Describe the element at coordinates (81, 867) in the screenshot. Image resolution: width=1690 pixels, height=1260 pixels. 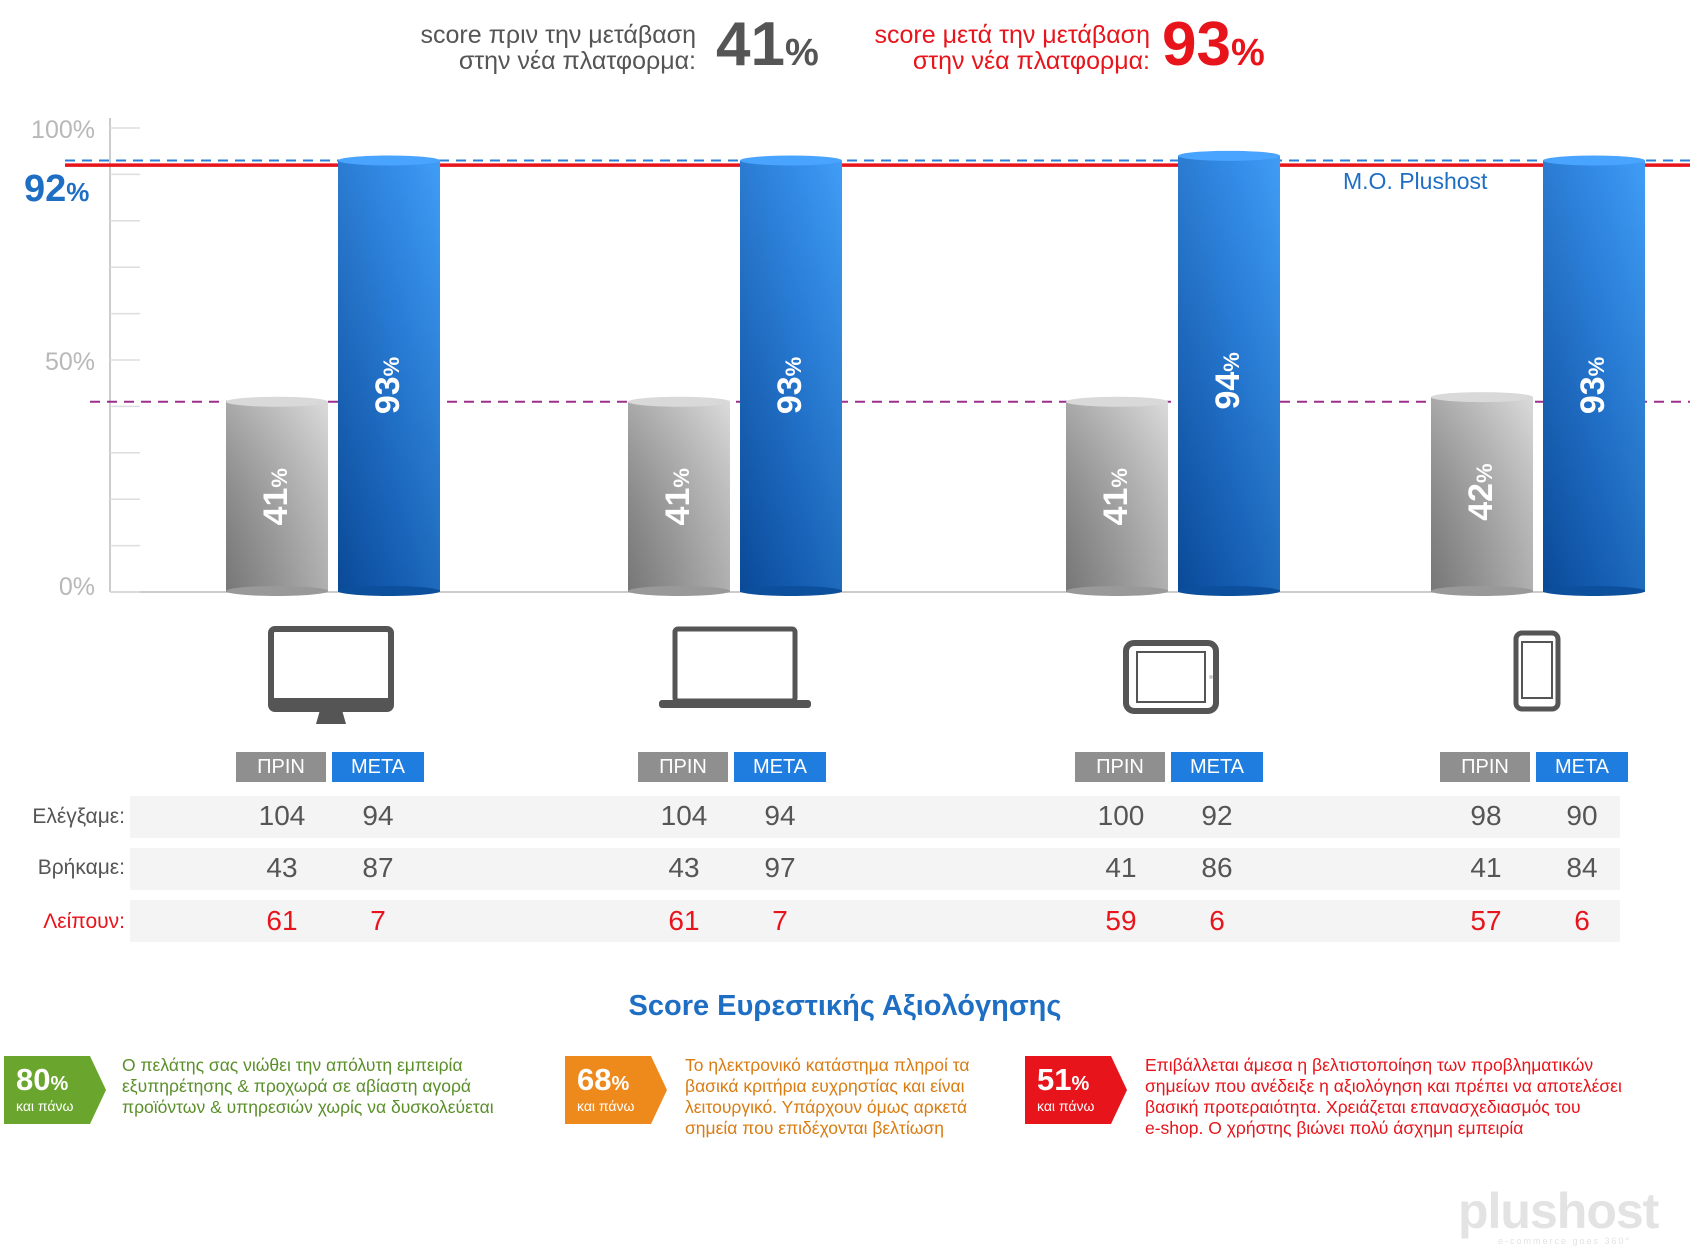
I see `row-label-found: Βρήκαμε:` at that location.